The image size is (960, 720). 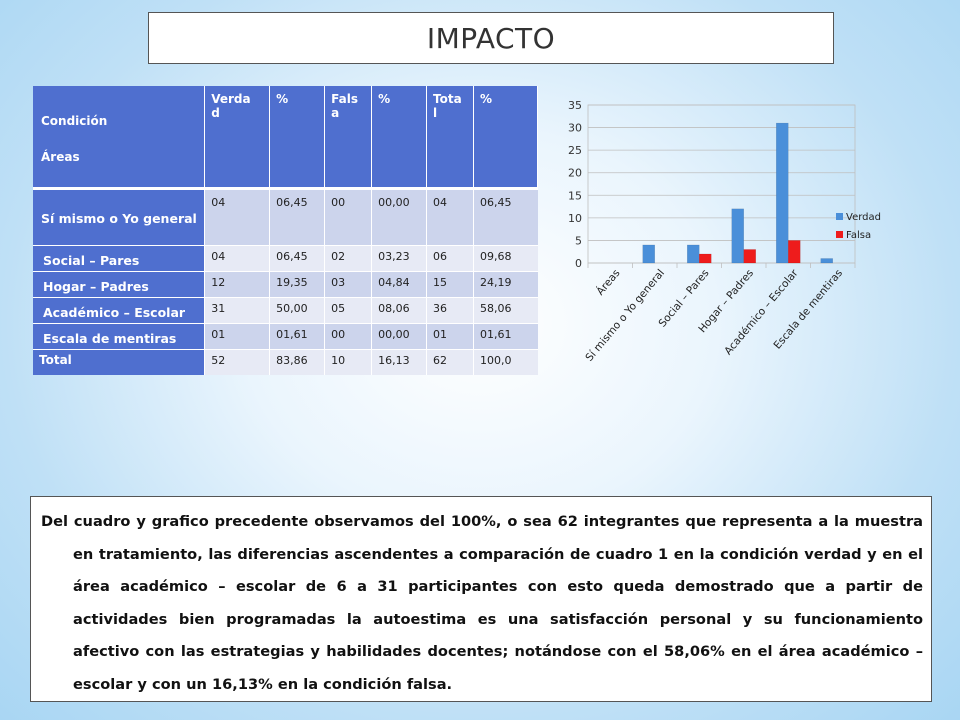 I want to click on header-pct-total: %, so click(x=505, y=137).